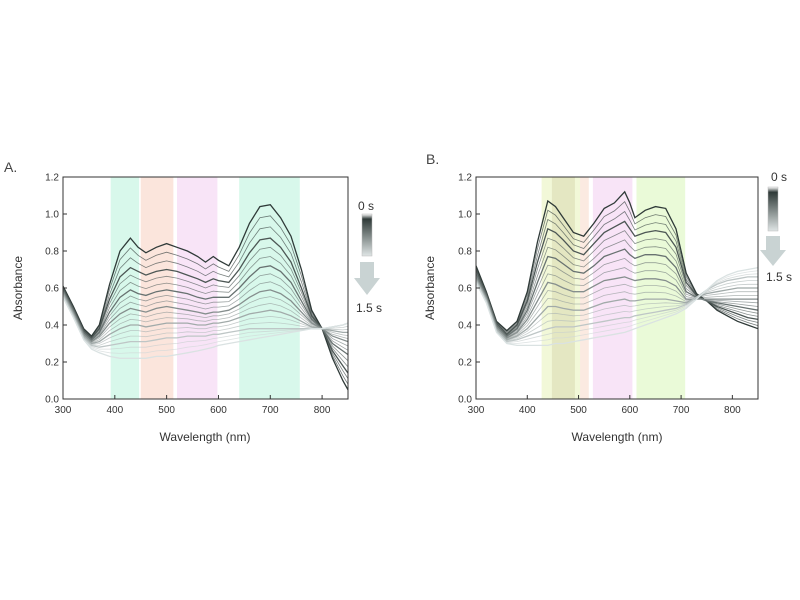  Describe the element at coordinates (52, 215) in the screenshot. I see `panel-a-y-tick-label: 1.0` at that location.